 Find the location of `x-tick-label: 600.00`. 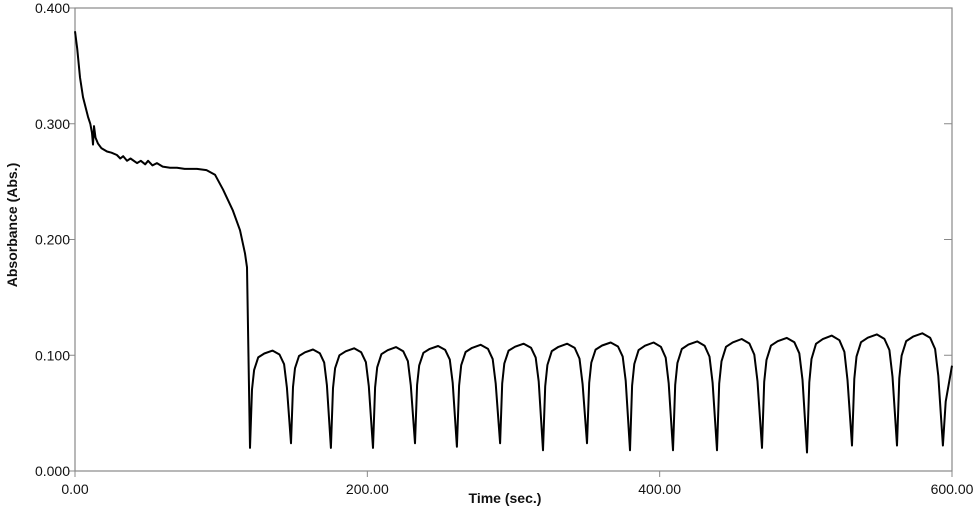

x-tick-label: 600.00 is located at coordinates (952, 489).